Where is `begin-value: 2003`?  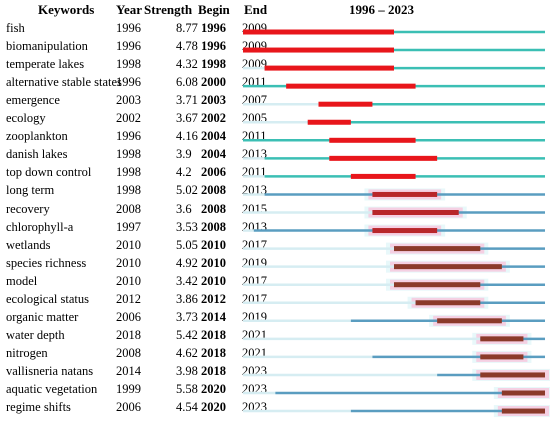
begin-value: 2003 is located at coordinates (213, 100).